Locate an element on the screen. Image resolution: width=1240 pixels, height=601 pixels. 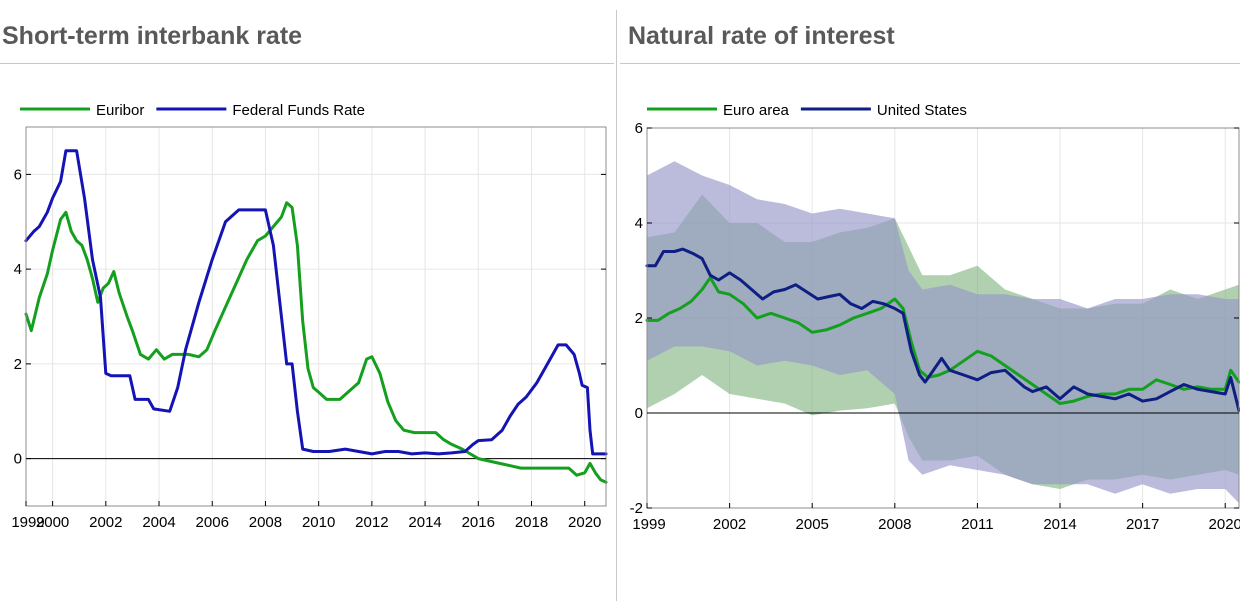
natural-x-tick-label: 2020 is located at coordinates (1224, 524).